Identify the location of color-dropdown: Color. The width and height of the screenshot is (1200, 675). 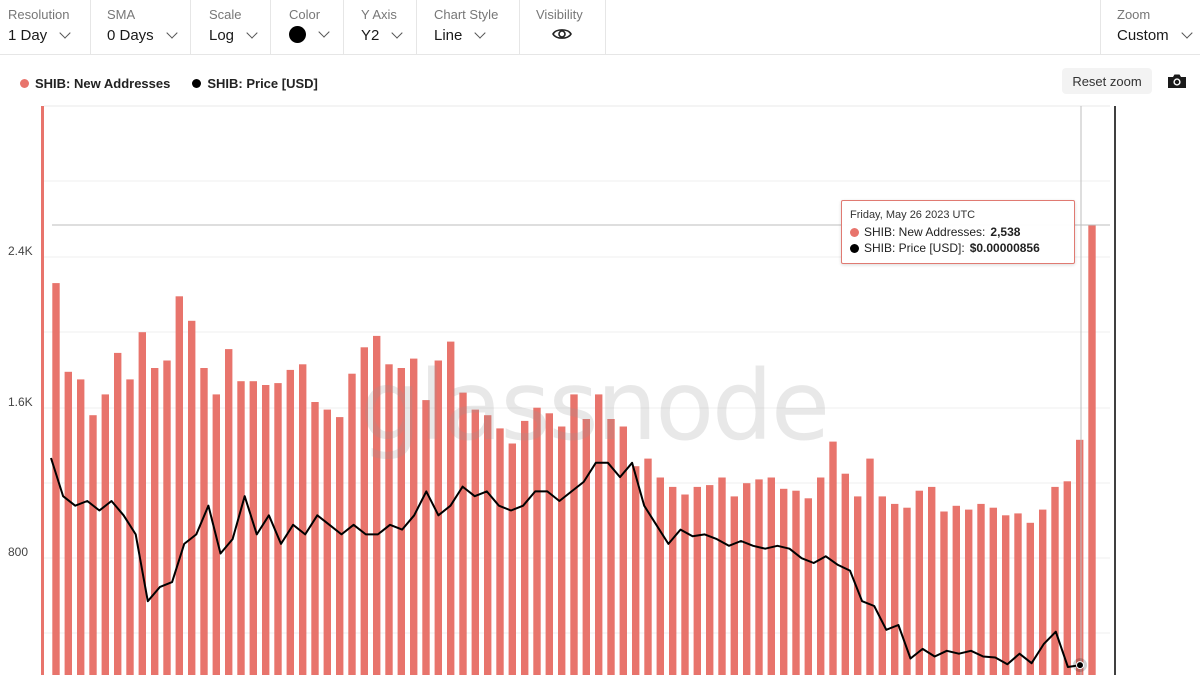
(307, 27).